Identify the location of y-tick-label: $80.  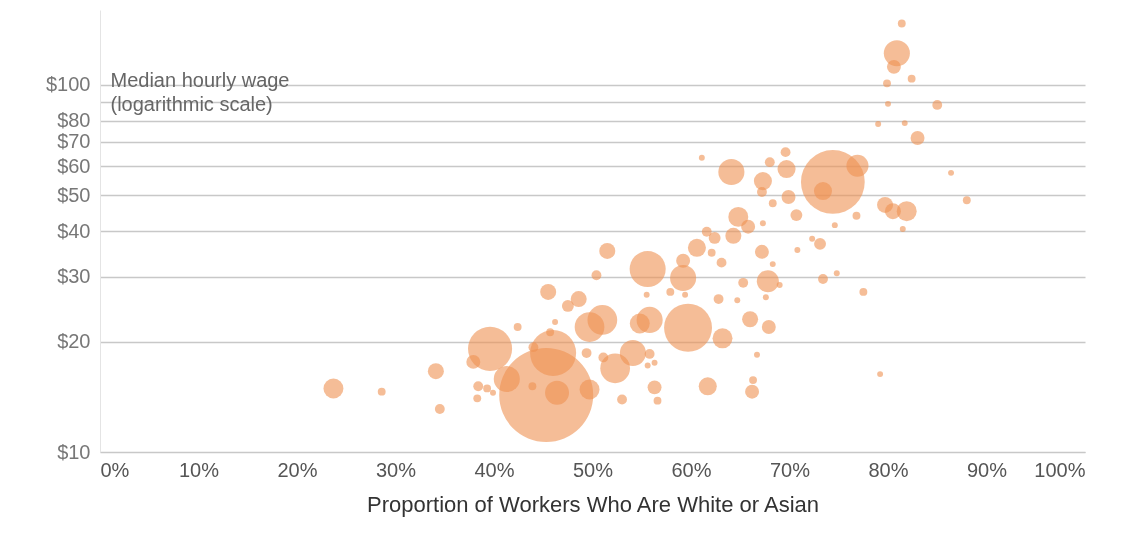
(74, 120).